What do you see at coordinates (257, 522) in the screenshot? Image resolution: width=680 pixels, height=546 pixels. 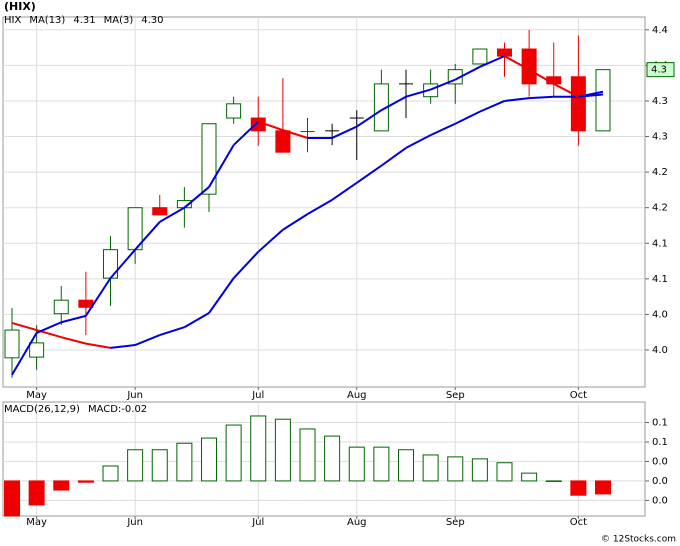 I see `x-tick-label: Jul` at bounding box center [257, 522].